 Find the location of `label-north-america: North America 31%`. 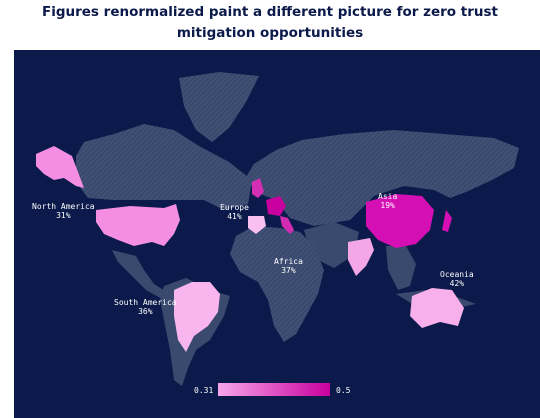

label-north-america: North America 31% is located at coordinates (63, 211).